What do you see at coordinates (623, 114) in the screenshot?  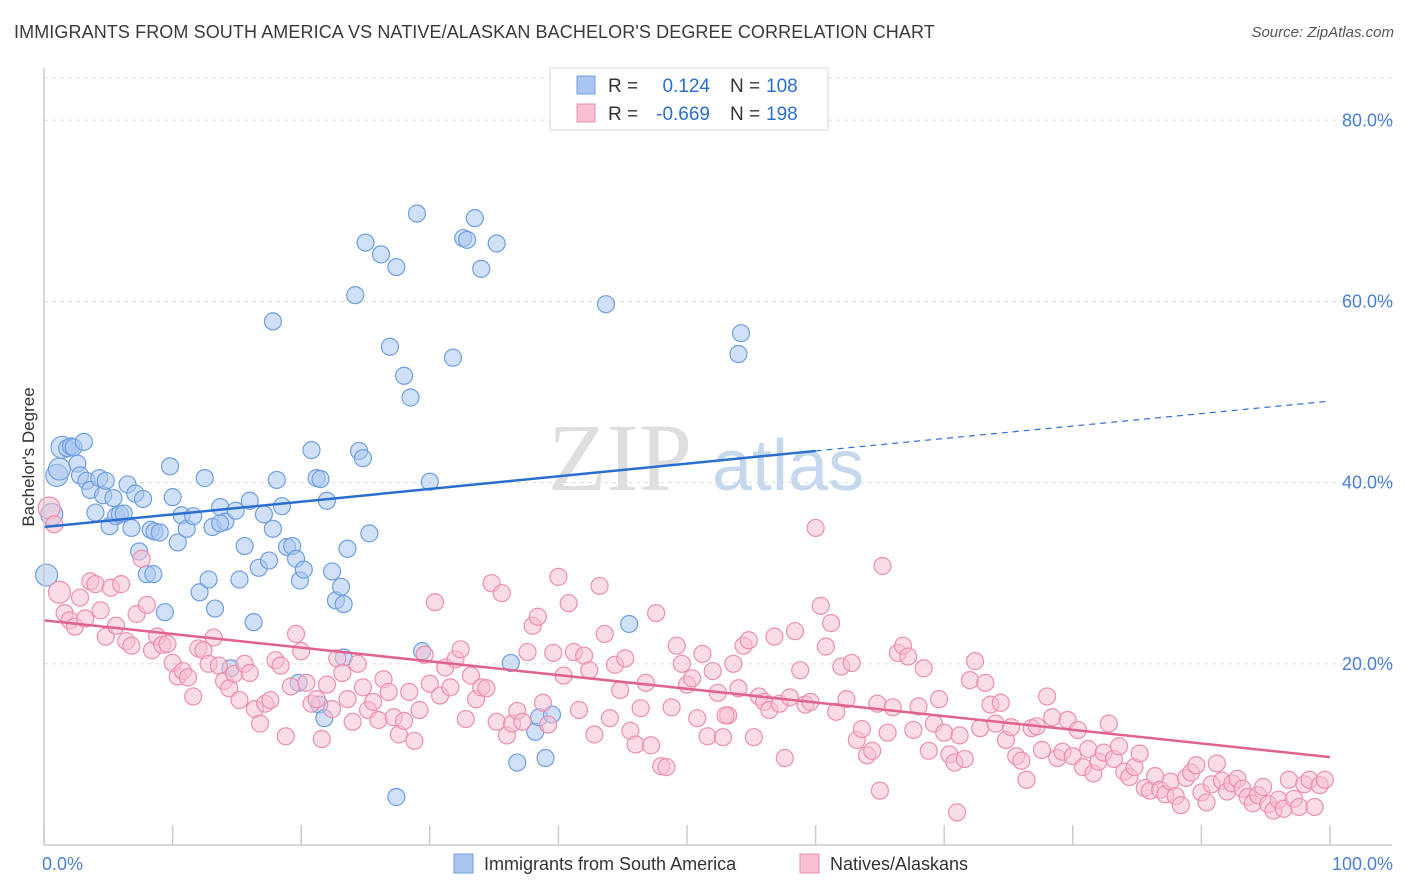 I see `legend-pink-r-label: R =` at bounding box center [623, 114].